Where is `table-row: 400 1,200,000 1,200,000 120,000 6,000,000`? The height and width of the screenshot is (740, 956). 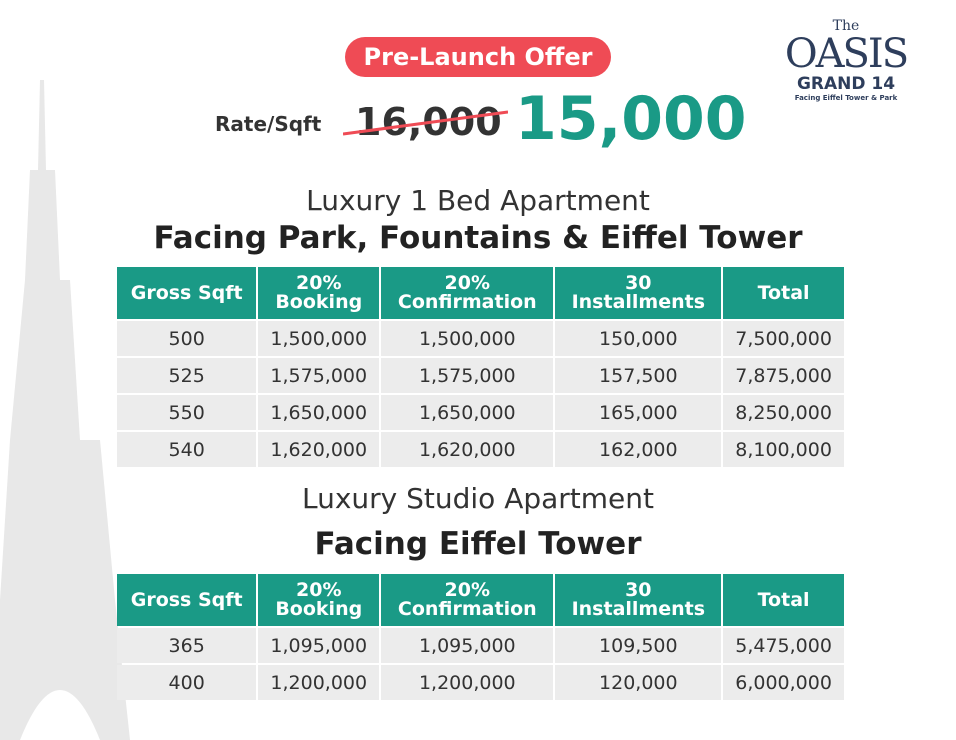
table-row: 400 1,200,000 1,200,000 120,000 6,000,000 is located at coordinates (480, 682).